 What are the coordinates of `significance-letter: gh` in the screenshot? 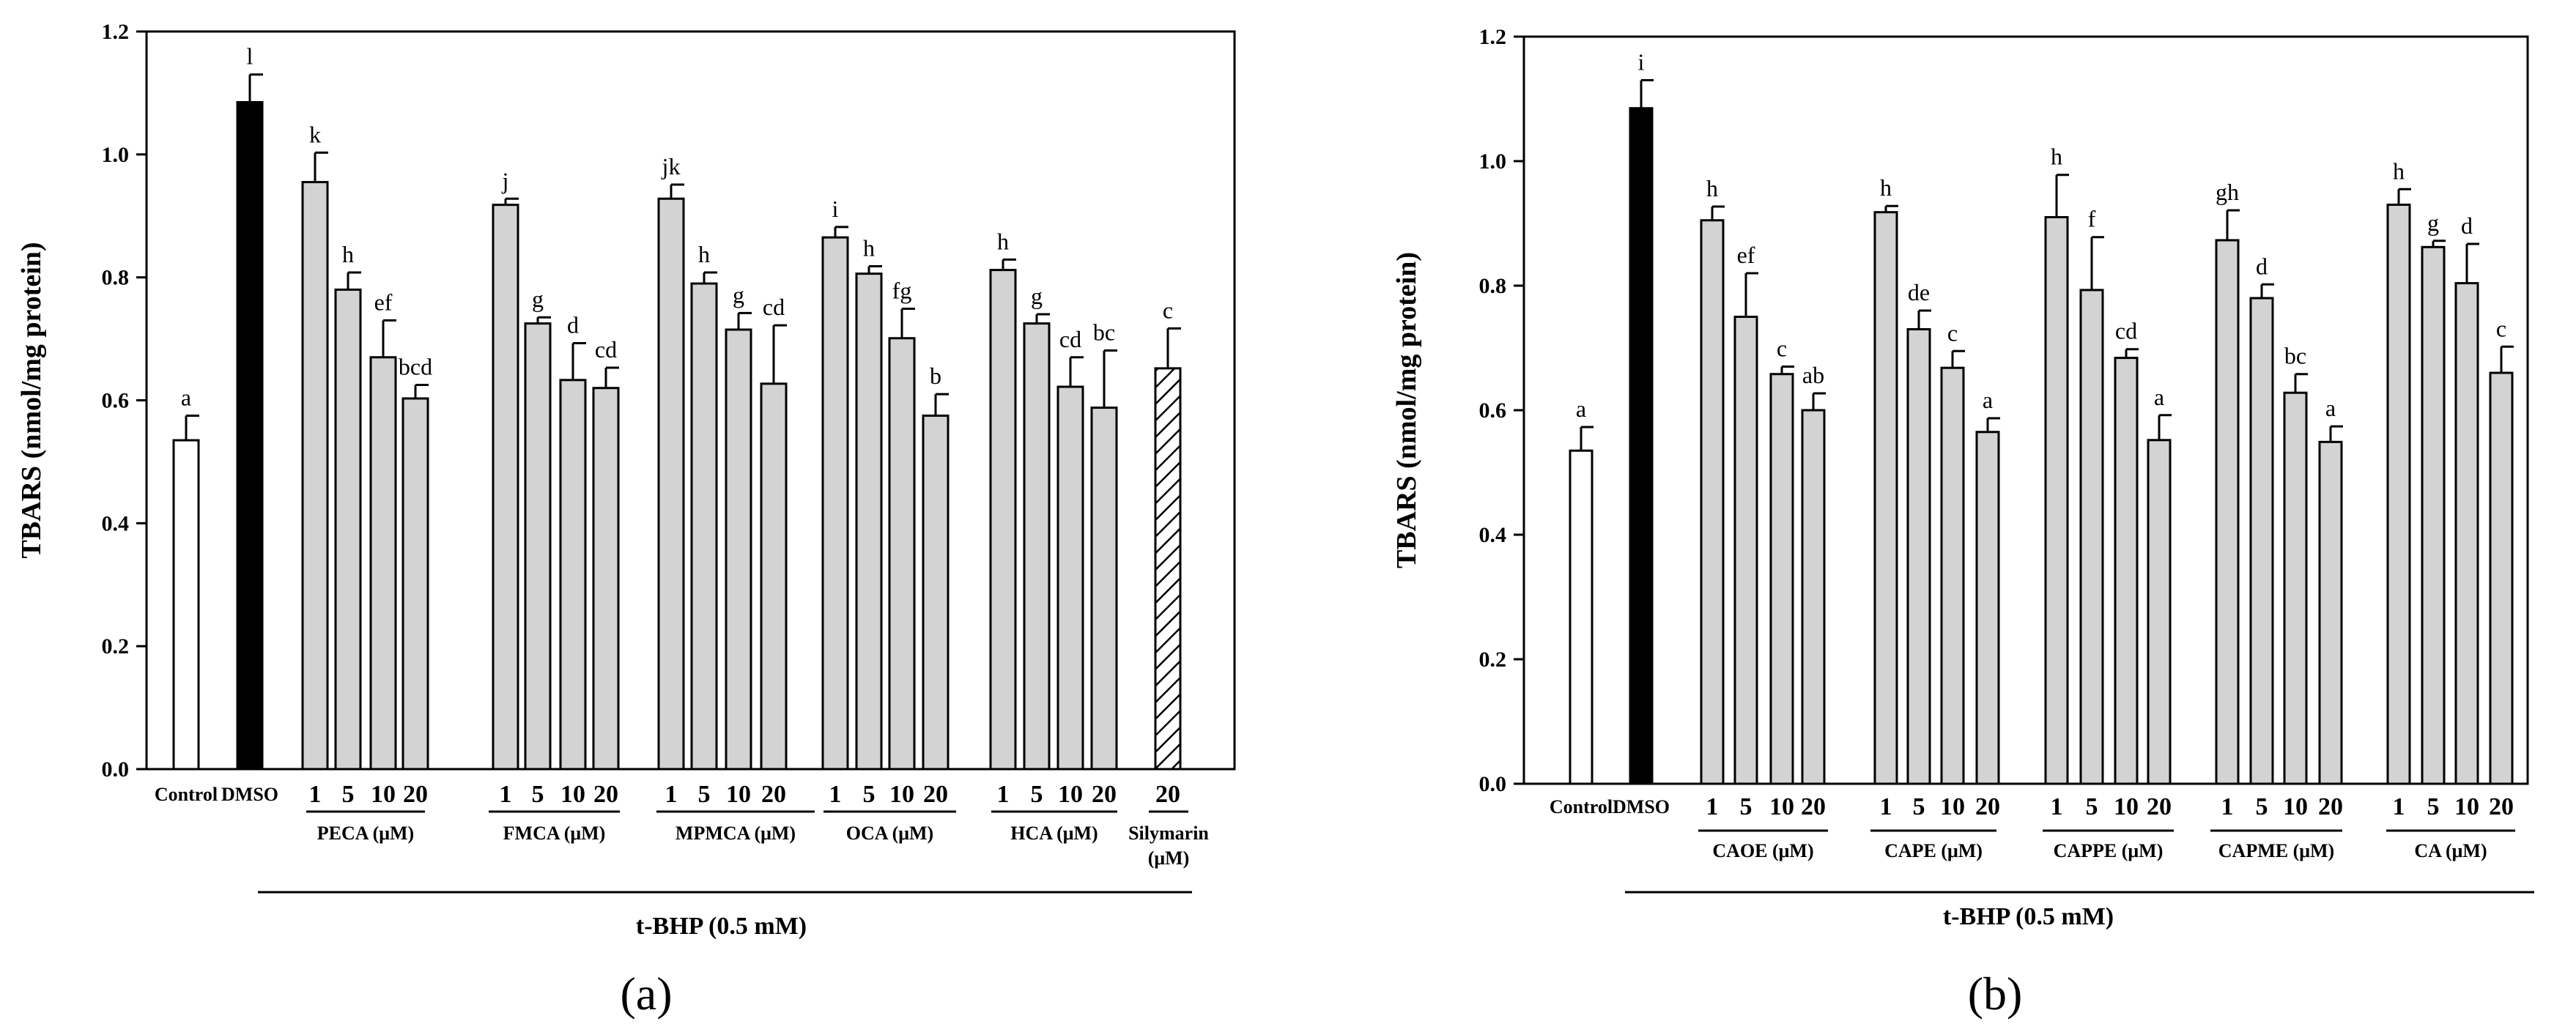 It's located at (2227, 192).